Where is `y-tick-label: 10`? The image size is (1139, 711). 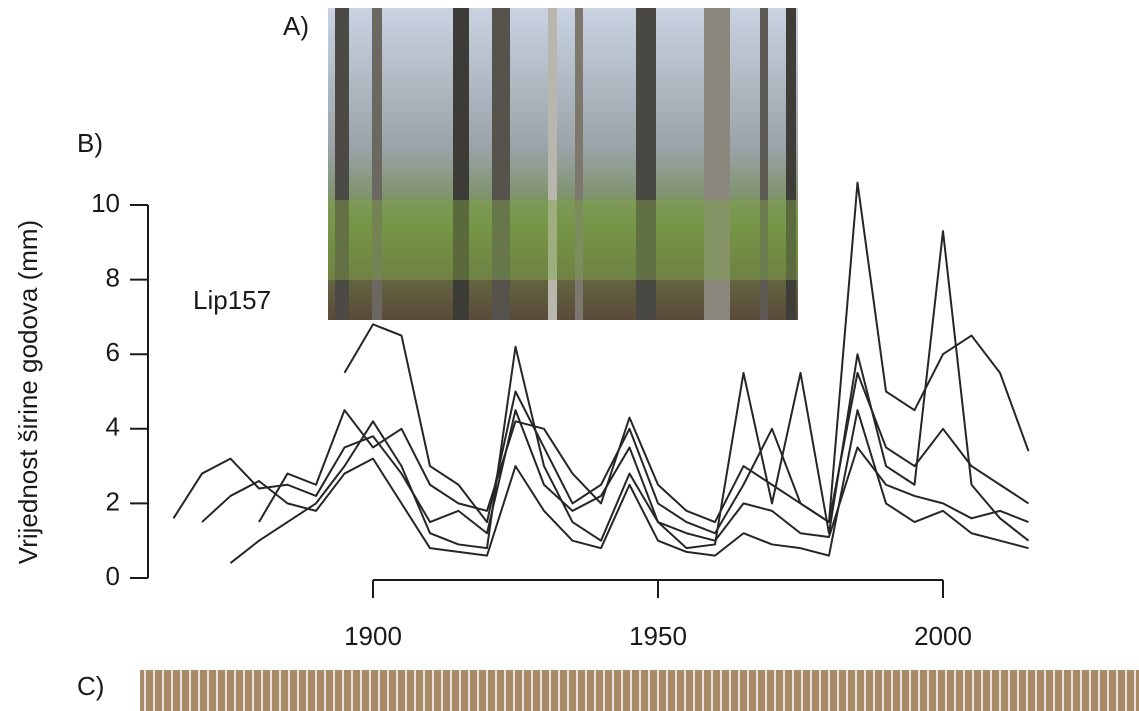
y-tick-label: 10 is located at coordinates (105, 203).